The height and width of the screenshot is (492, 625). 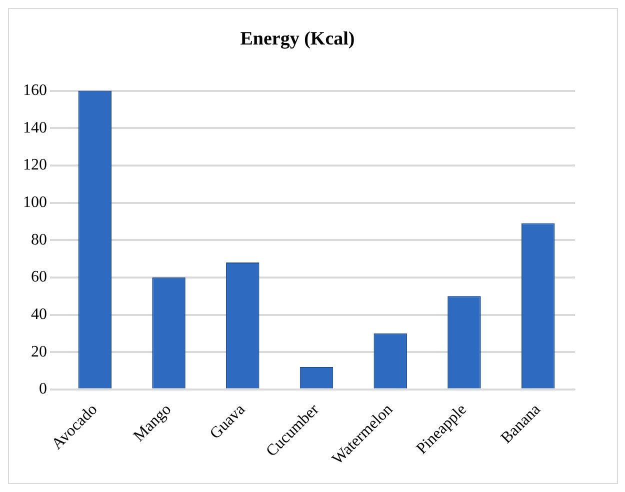 What do you see at coordinates (39, 277) in the screenshot?
I see `y-tick-label: 60` at bounding box center [39, 277].